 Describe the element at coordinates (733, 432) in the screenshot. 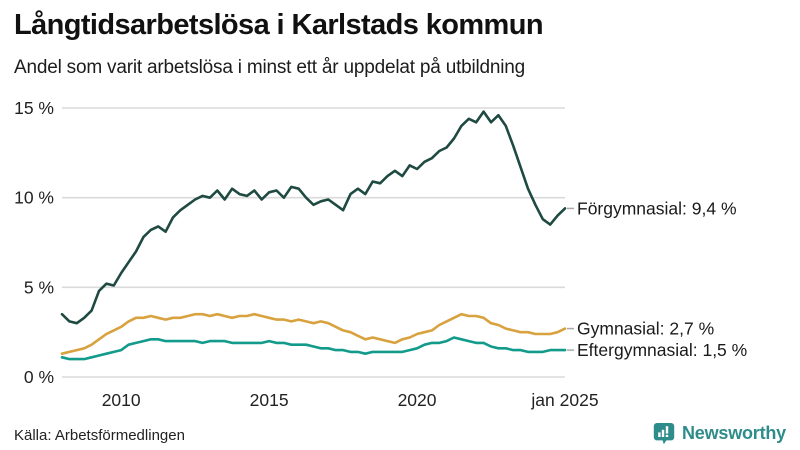

I see `newsworthy-wordmark: Newsworthy` at that location.